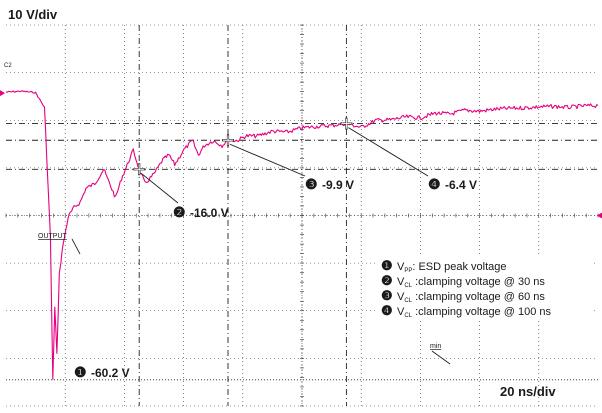 The width and height of the screenshot is (602, 413). Describe the element at coordinates (528, 391) in the screenshot. I see `horizontal-scale-label: 20 ns/div` at that location.